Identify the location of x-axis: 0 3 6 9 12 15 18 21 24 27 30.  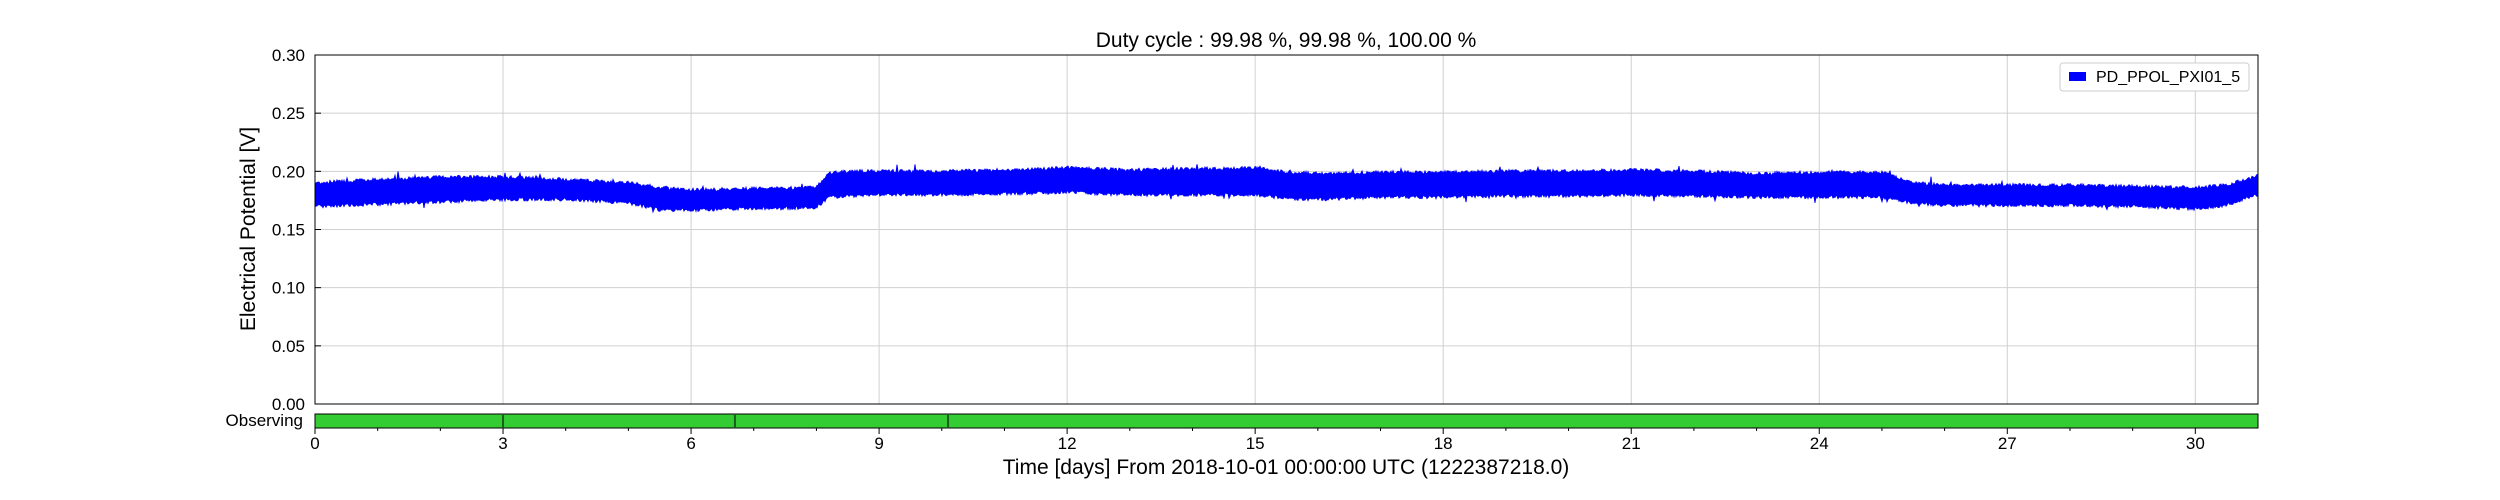
(1257, 440).